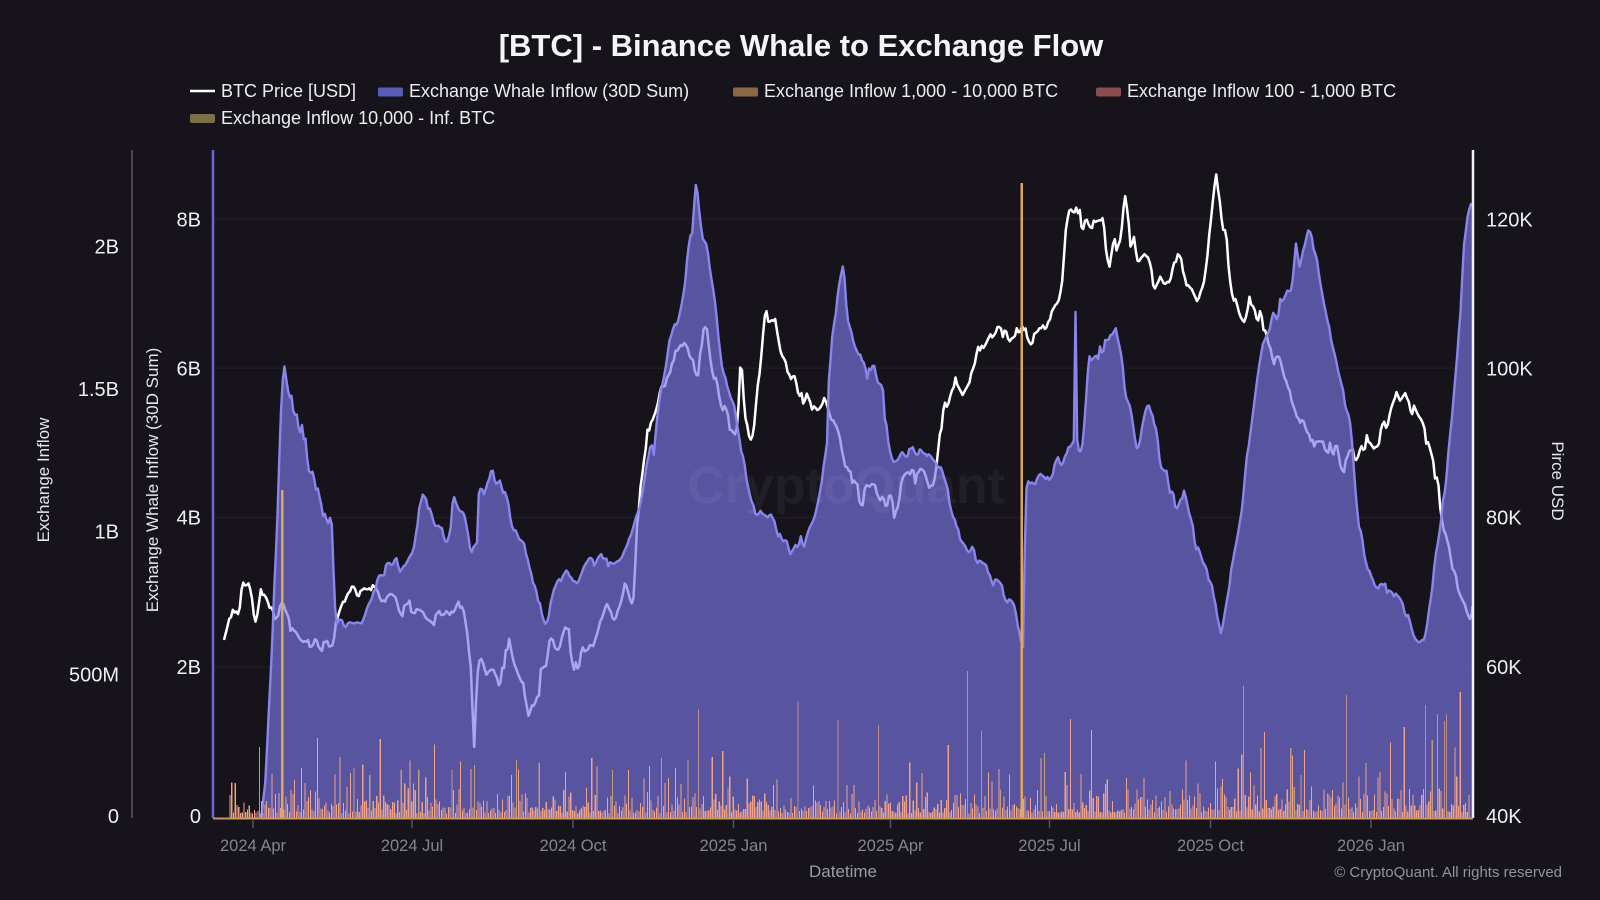 This screenshot has height=900, width=1600. I want to click on svg-text: Exchange Inflow, so click(43, 479).